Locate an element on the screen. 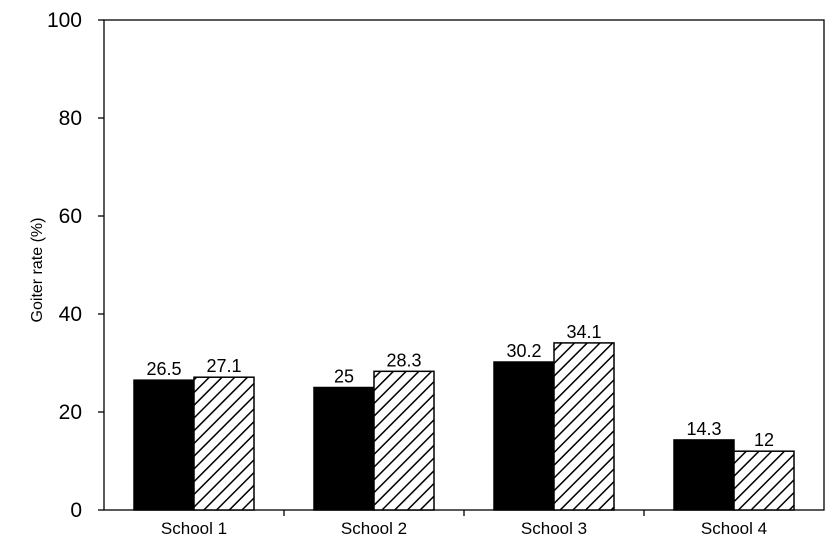  y-tick-label: 40 is located at coordinates (70, 314).